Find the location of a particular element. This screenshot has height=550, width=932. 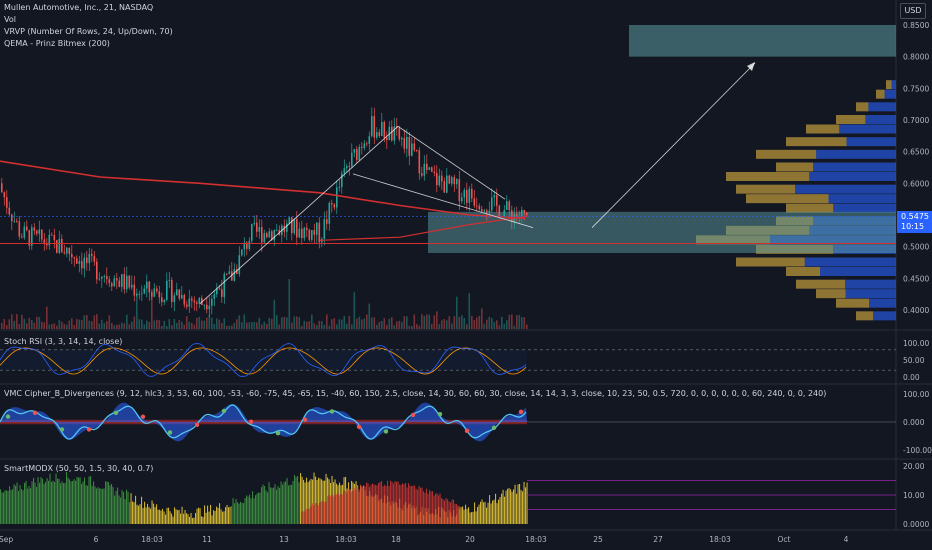

smartmodx-tick-label: 0.0000 is located at coordinates (916, 524).